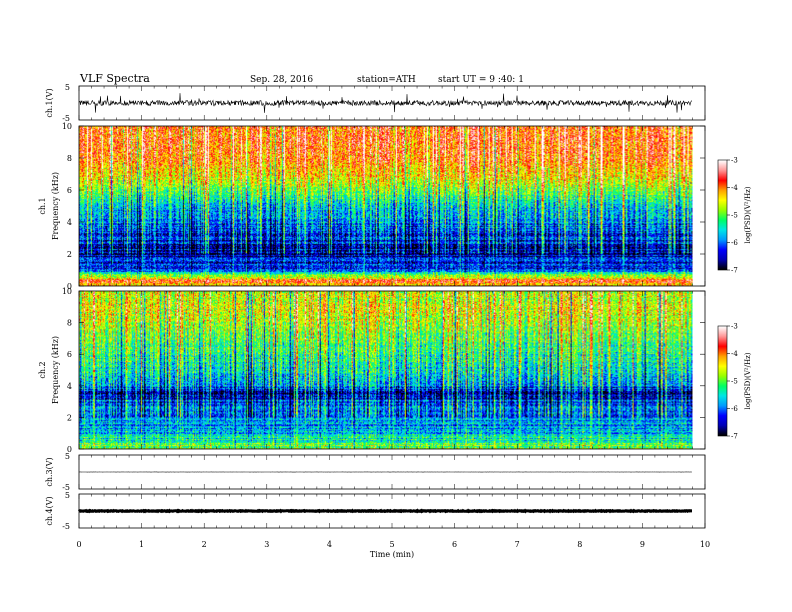  I want to click on ch3-waveform-panel: 5 -5 ch.3(V), so click(375, 472).